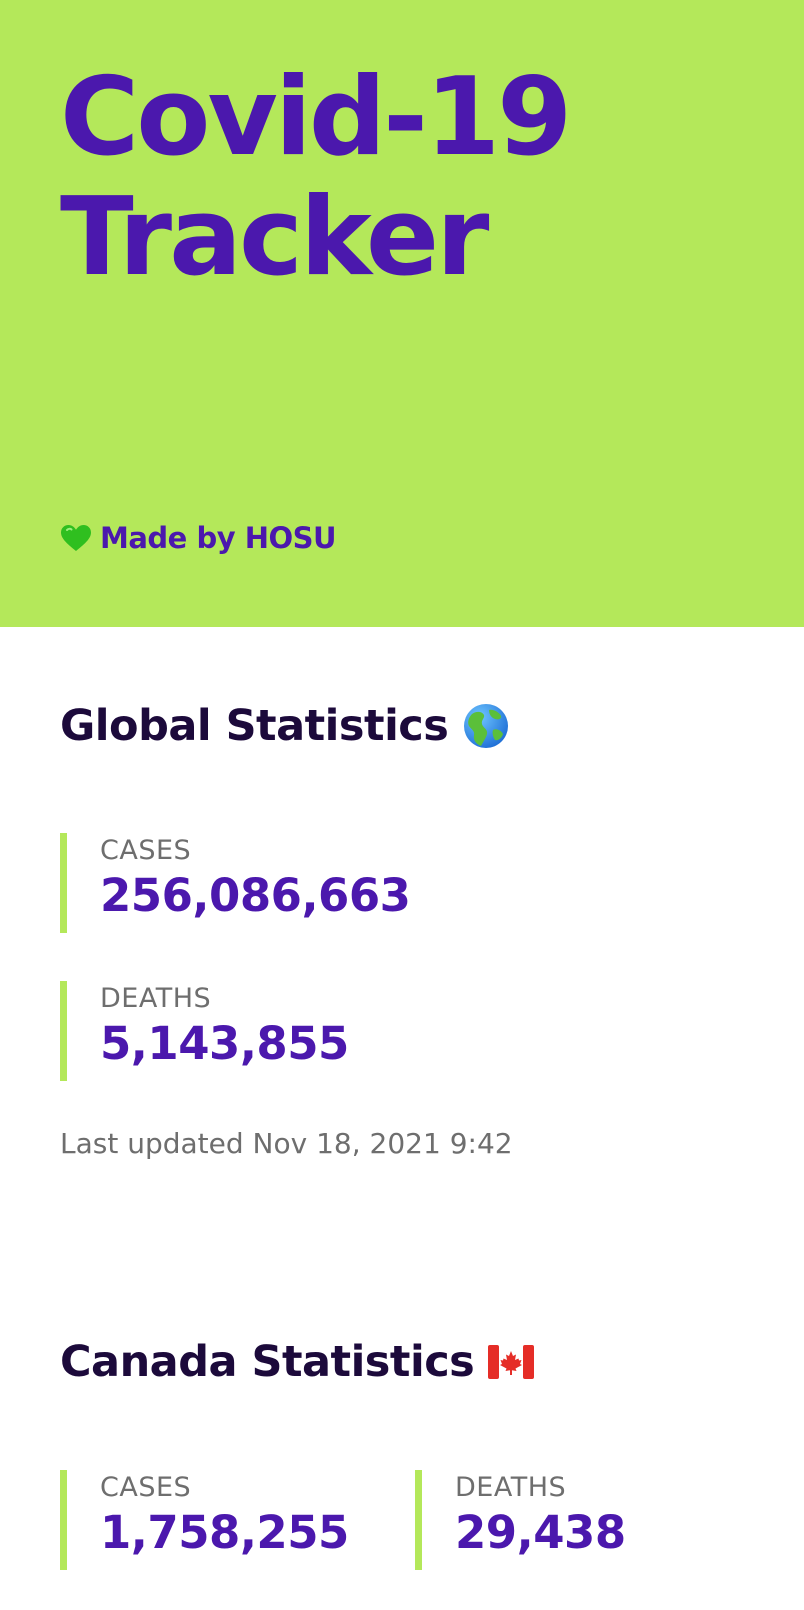 The image size is (804, 1610). I want to click on globe-americas-icon, so click(486, 726).